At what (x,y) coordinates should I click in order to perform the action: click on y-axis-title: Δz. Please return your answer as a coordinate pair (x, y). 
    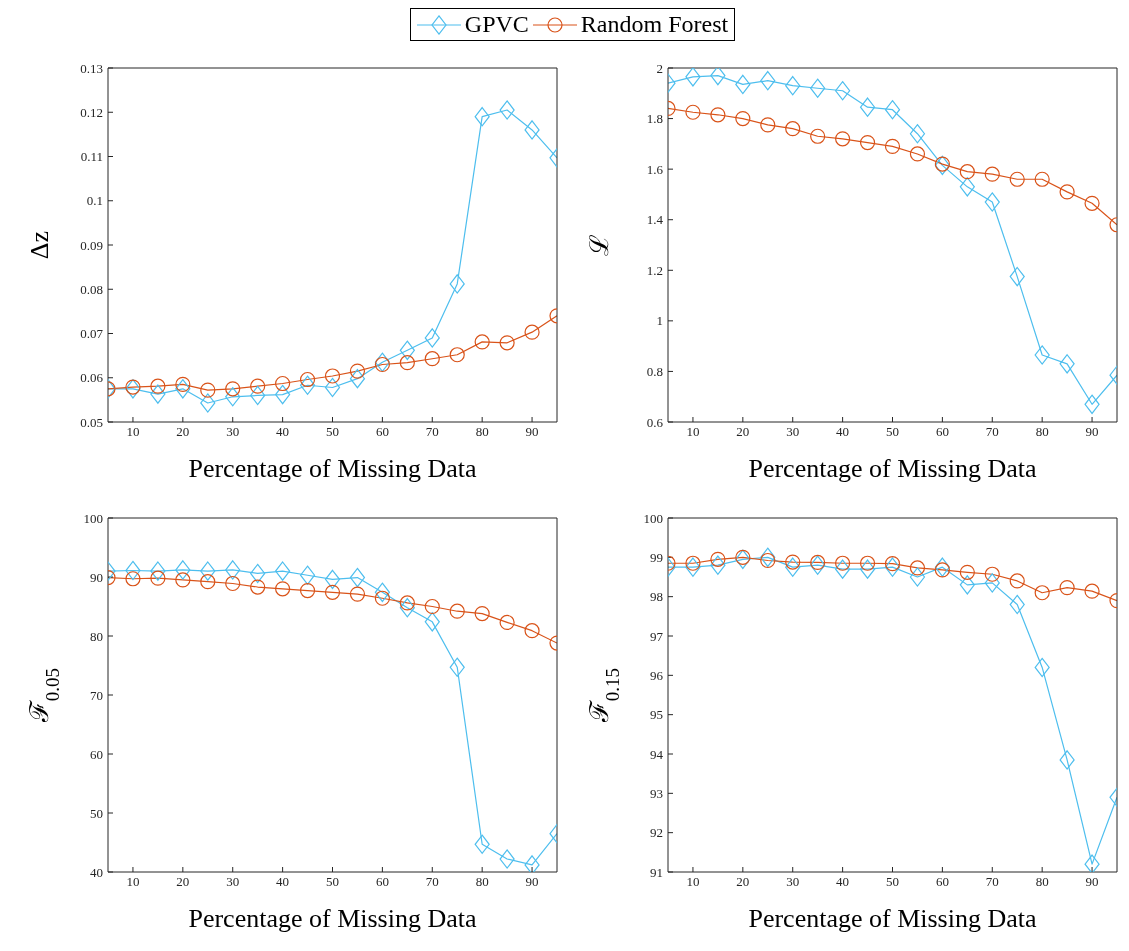
    Looking at the image, I should click on (39, 245).